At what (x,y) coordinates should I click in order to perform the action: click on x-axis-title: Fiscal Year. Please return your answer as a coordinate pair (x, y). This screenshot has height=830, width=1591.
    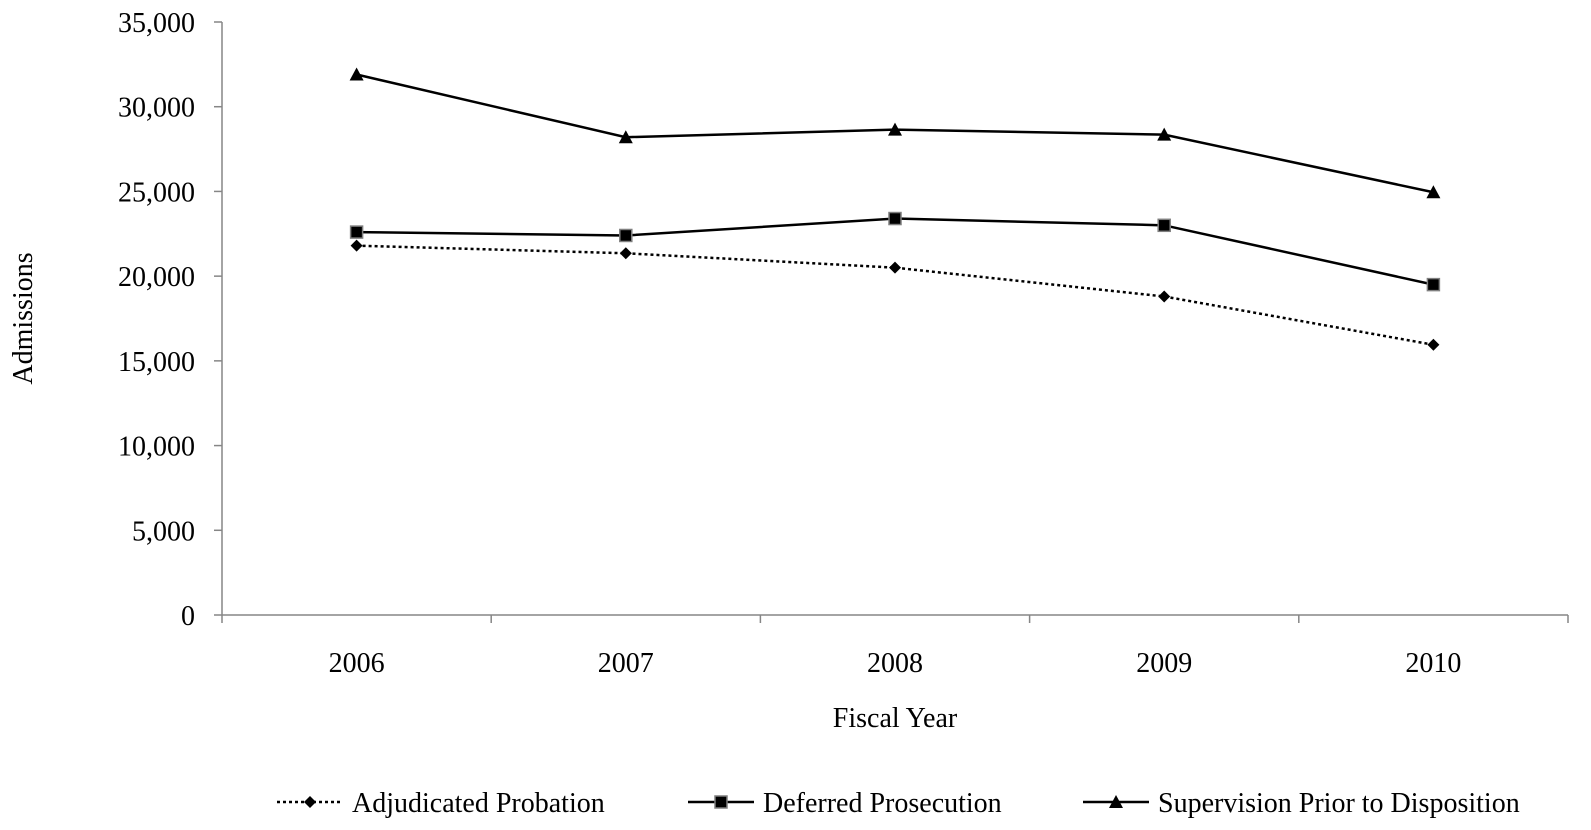
    Looking at the image, I should click on (895, 718).